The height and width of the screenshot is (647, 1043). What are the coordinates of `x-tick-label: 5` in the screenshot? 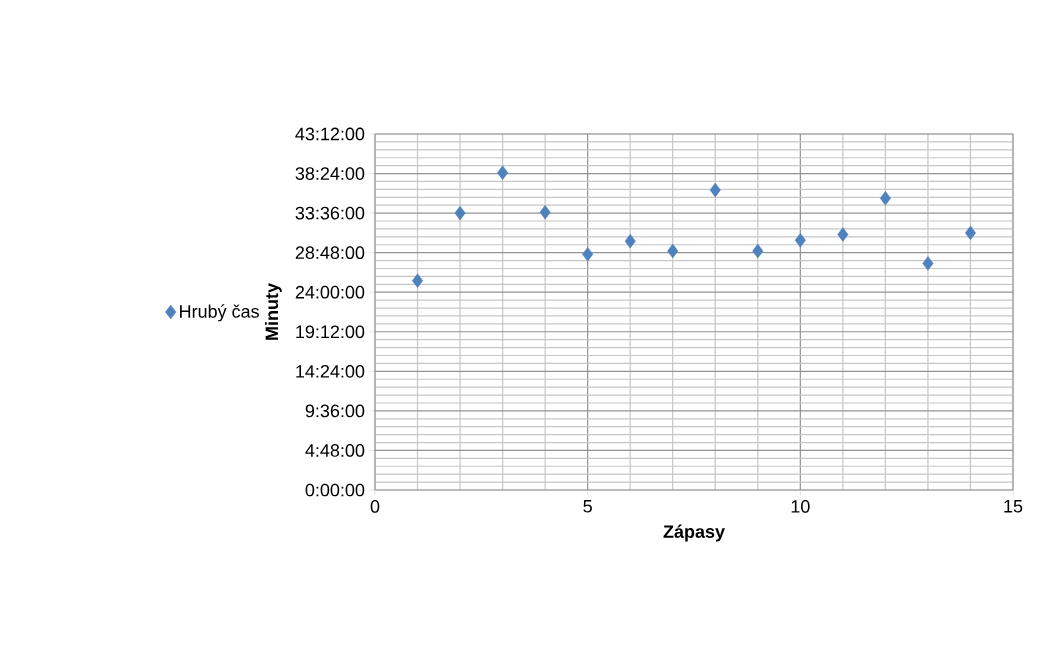 It's located at (587, 506).